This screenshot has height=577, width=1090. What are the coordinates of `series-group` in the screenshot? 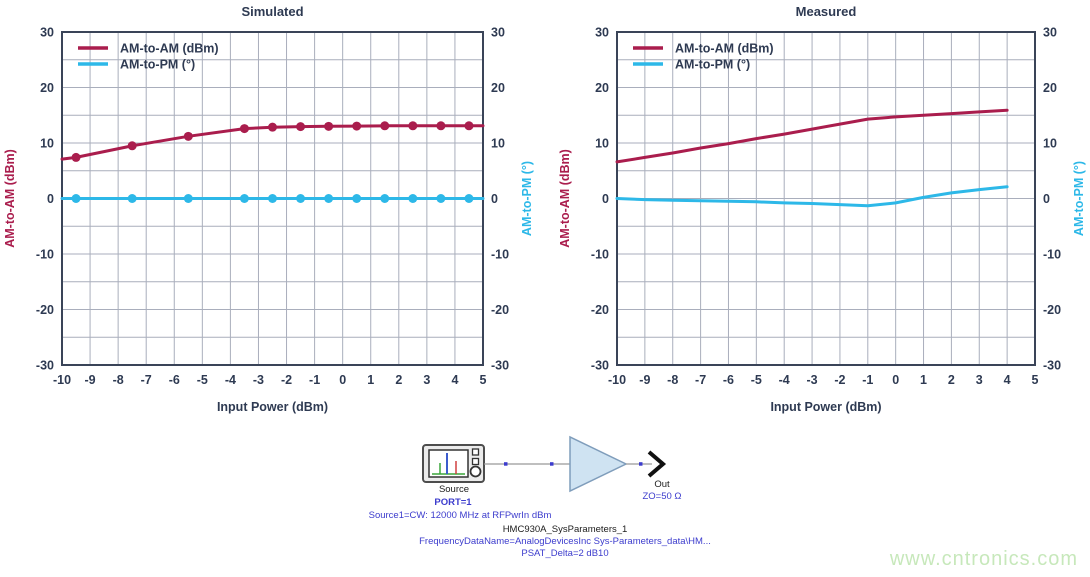 It's located at (812, 158).